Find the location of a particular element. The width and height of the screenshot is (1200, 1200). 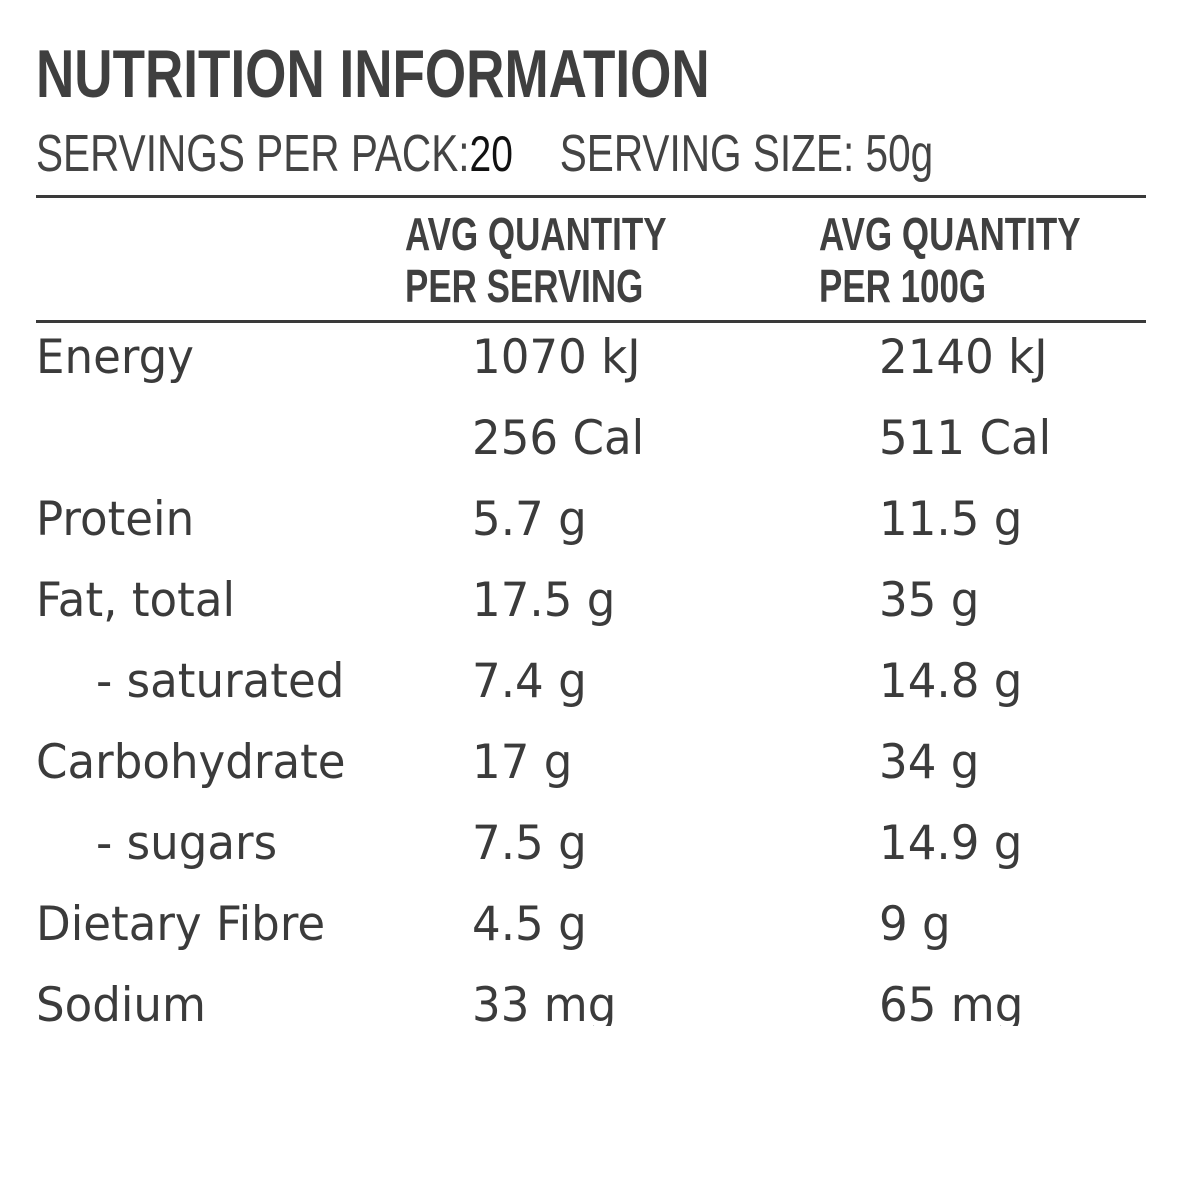

column-header-line: PER SERVING is located at coordinates (524, 286).